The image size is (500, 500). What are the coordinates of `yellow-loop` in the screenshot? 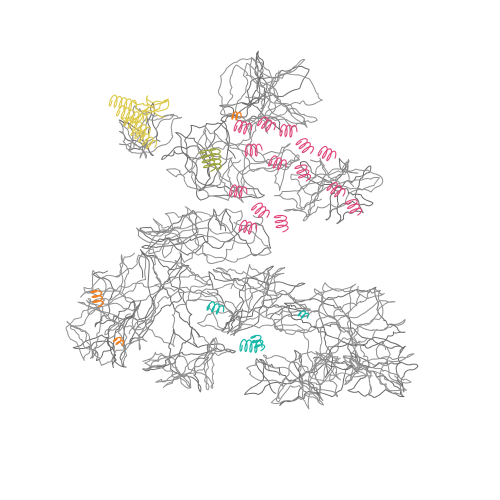 It's located at (145, 109).